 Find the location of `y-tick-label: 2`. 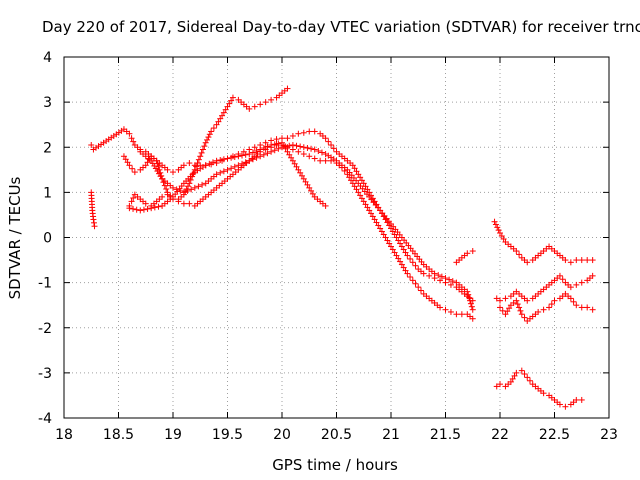

y-tick-label: 2 is located at coordinates (47, 148).